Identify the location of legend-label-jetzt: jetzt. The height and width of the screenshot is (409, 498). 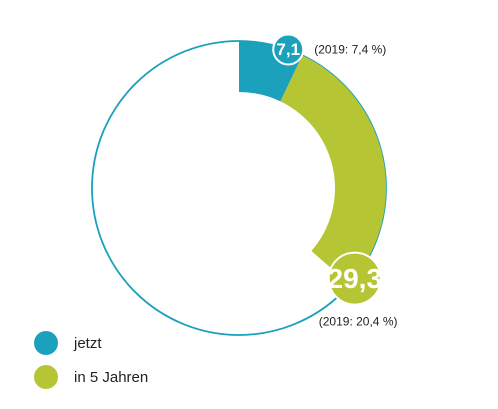
(88, 343).